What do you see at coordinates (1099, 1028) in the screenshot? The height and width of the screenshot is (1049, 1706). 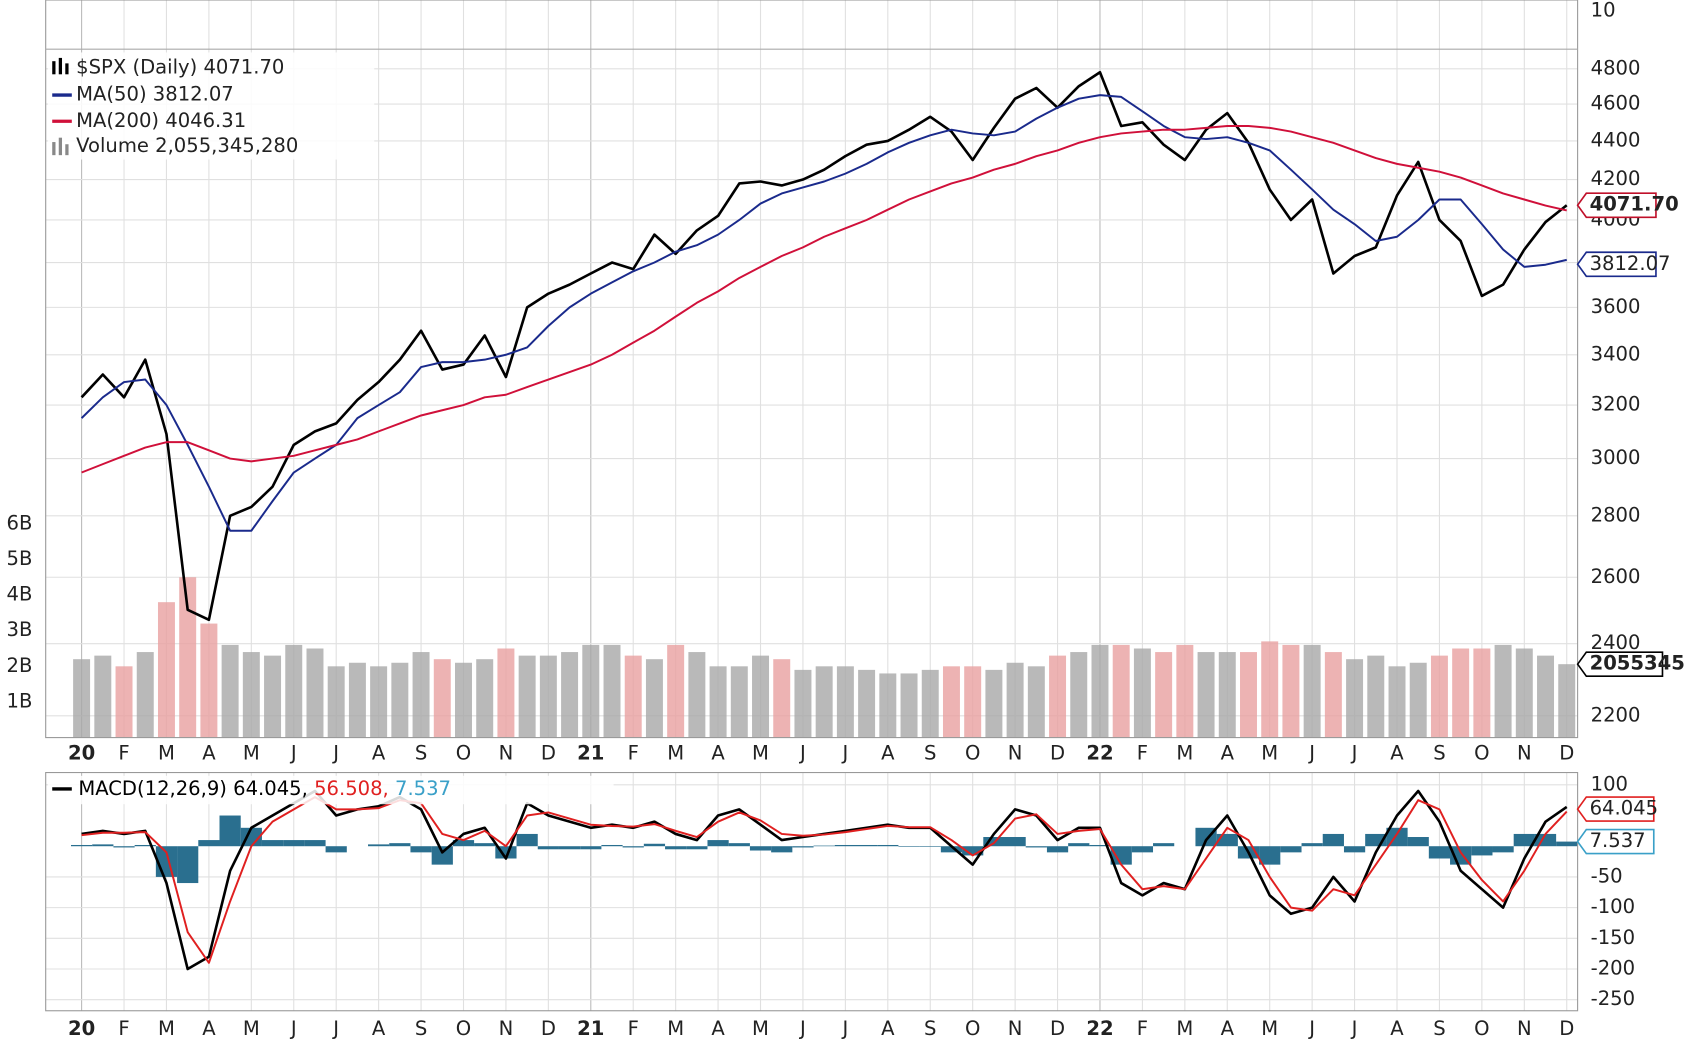 I see `x-tick-label: 22` at bounding box center [1099, 1028].